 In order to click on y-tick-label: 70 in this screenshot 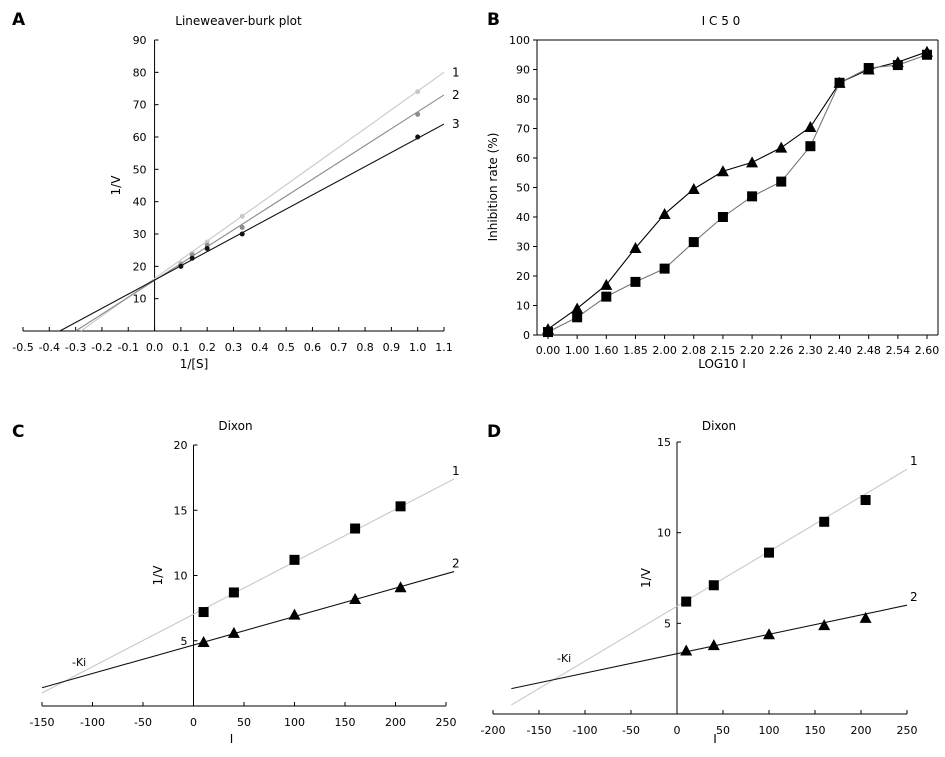, I will do `click(523, 129)`.